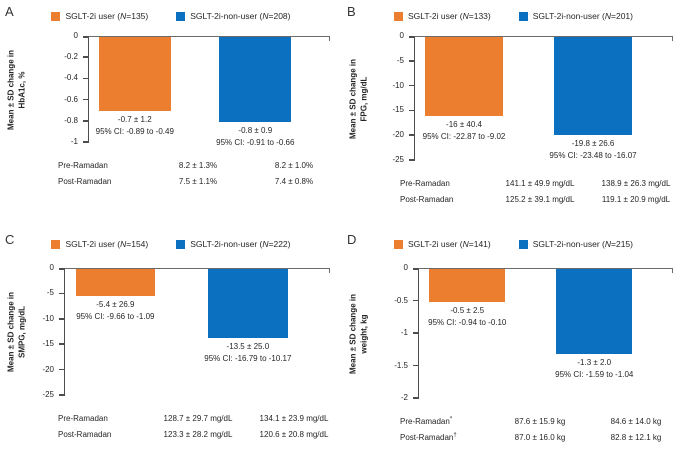  I want to click on bar-ci-label: 95% CI: -1.59 to -1.04, so click(594, 374).